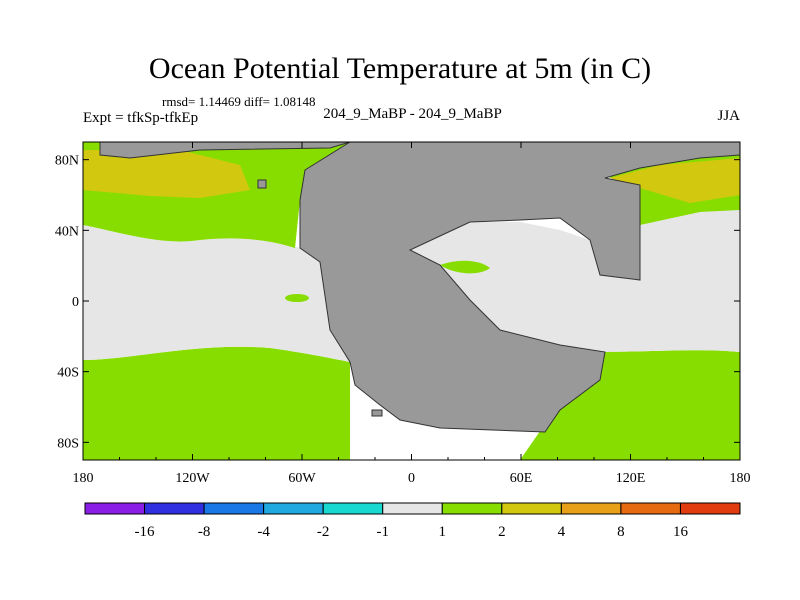  What do you see at coordinates (263, 532) in the screenshot?
I see `colorbar-label: -4` at bounding box center [263, 532].